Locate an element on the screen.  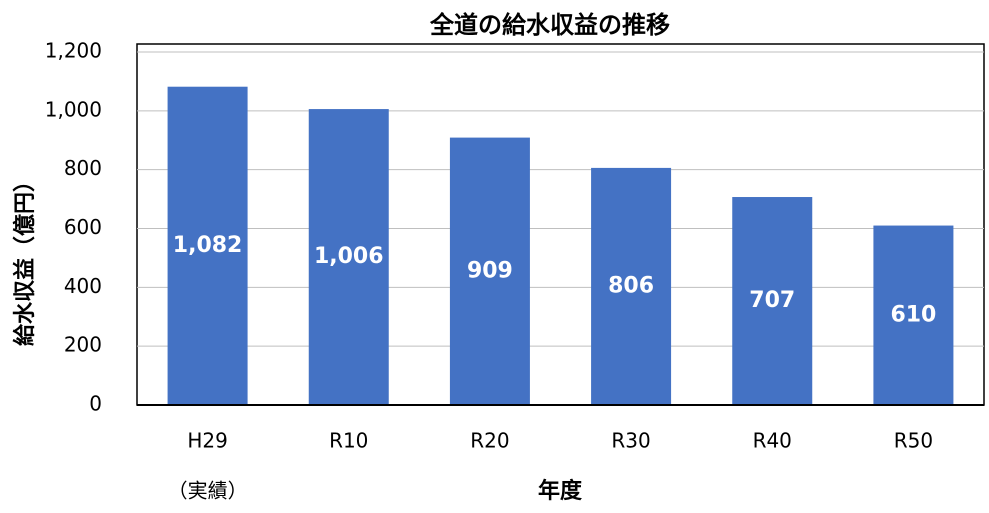
y-tick-label: 1,000 is located at coordinates (73, 109).